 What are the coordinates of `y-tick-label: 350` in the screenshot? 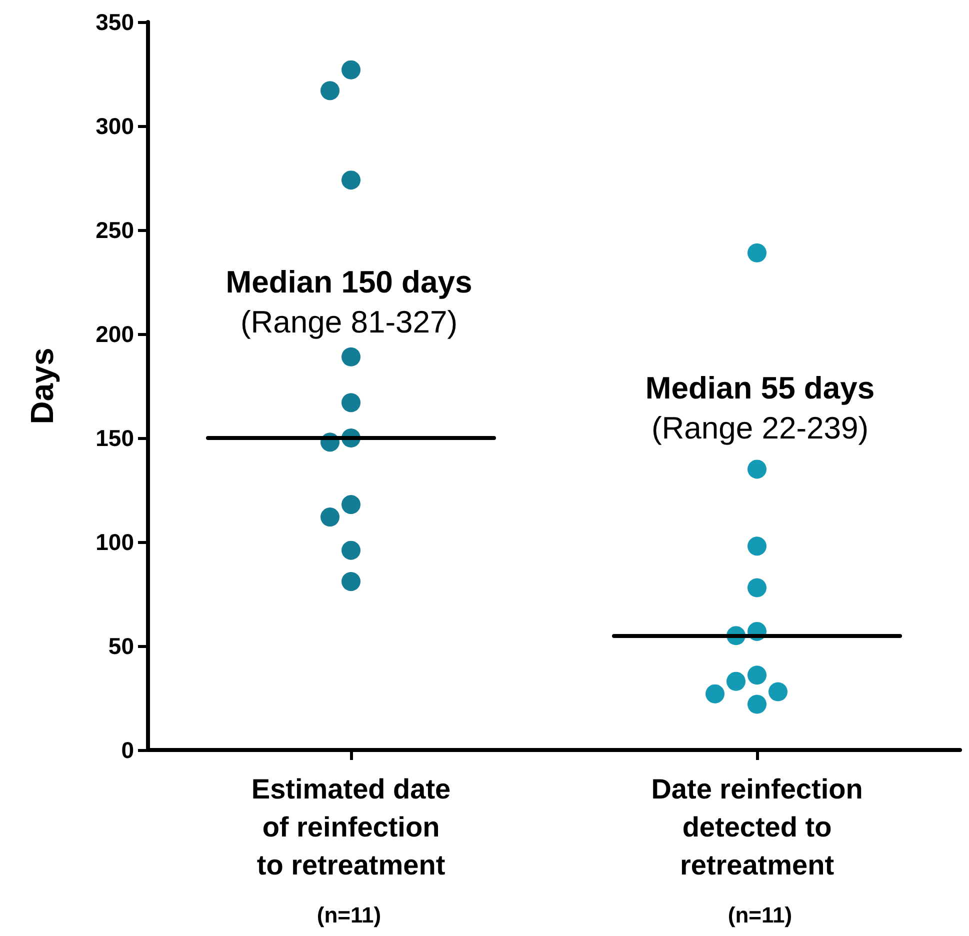 It's located at (115, 22).